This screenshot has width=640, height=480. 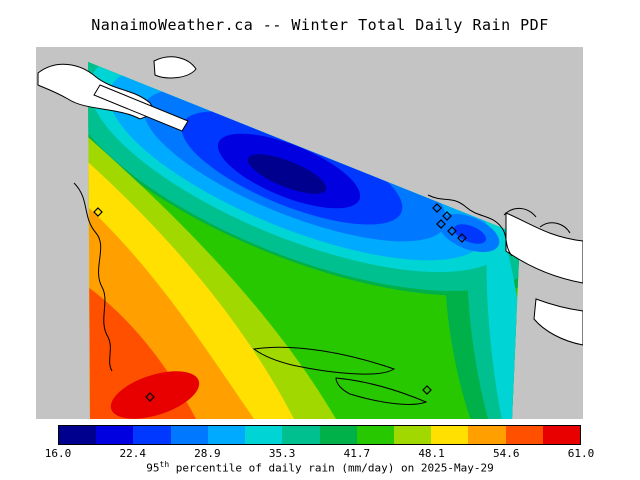 I want to click on water-area-southeast-inlet, so click(x=558, y=322).